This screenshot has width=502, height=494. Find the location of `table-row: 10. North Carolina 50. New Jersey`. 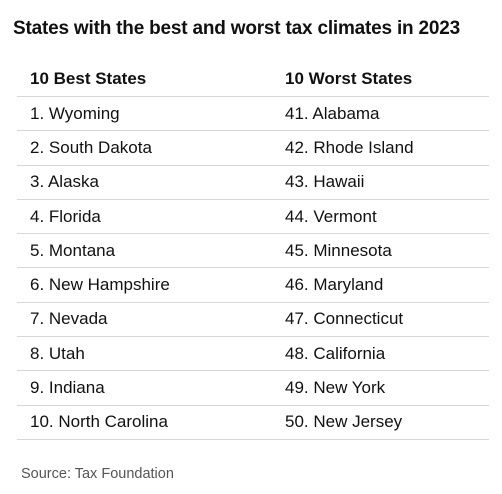

table-row: 10. North Carolina 50. New Jersey is located at coordinates (253, 423).